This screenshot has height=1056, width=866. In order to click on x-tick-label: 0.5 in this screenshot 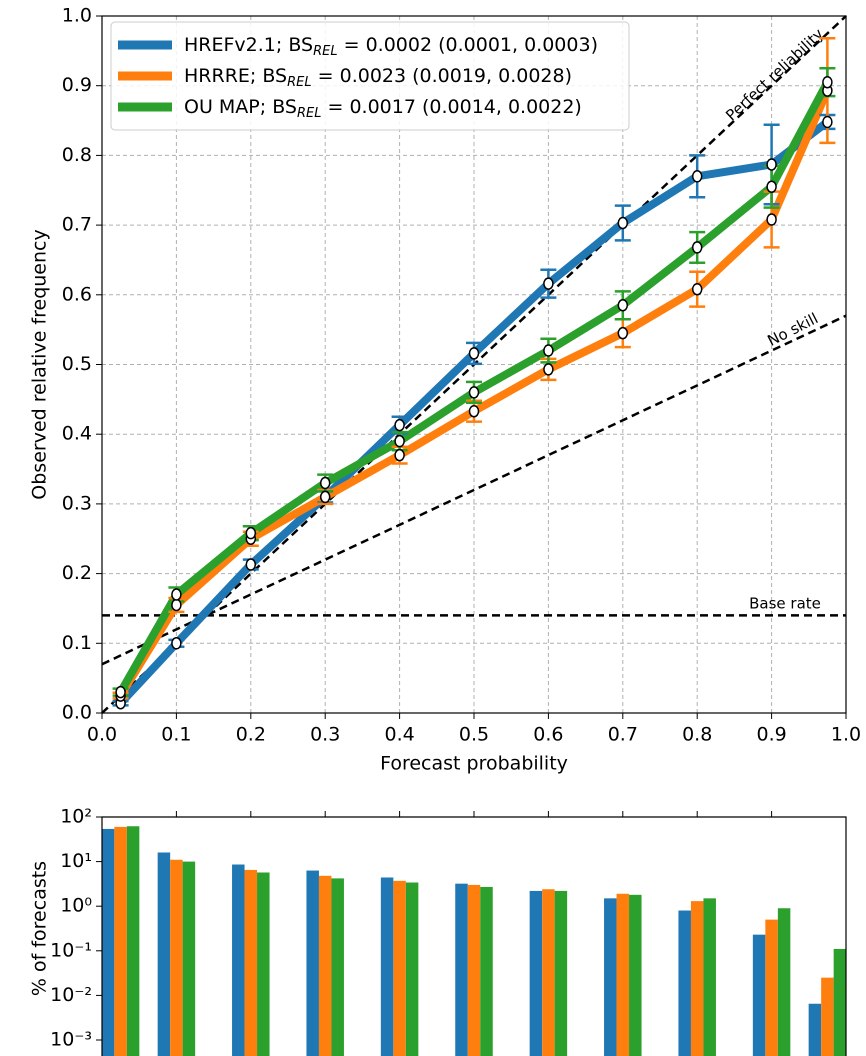, I will do `click(474, 735)`.